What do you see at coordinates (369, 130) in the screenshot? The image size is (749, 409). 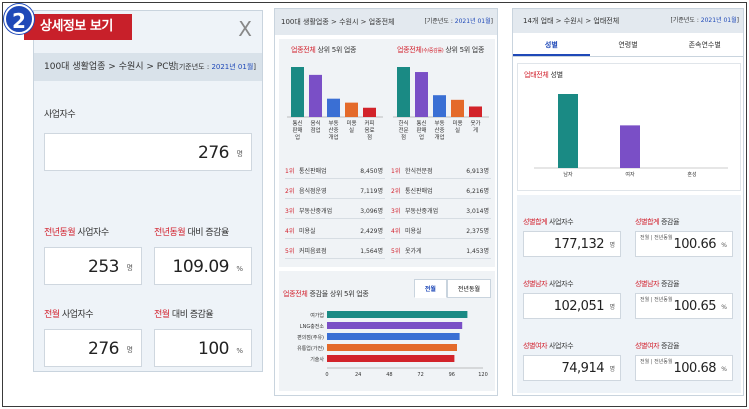 I see `left-top5-xlabel-5: 음료` at bounding box center [369, 130].